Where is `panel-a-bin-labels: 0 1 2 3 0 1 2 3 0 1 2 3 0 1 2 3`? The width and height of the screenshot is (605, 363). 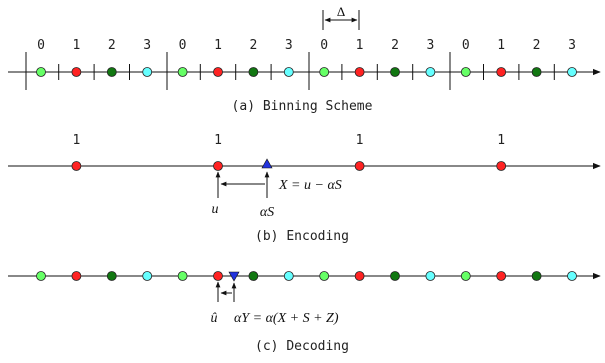 panel-a-bin-labels: 0 1 2 3 0 1 2 3 0 1 2 3 0 1 2 3 is located at coordinates (306, 45).